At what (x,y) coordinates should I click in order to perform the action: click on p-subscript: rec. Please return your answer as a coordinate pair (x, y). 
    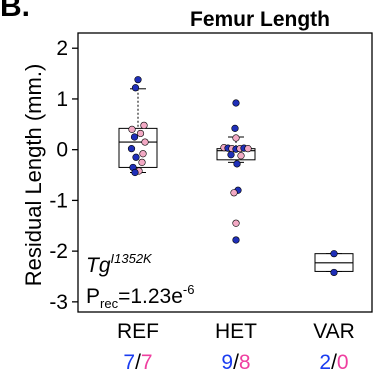
    Looking at the image, I should click on (109, 303).